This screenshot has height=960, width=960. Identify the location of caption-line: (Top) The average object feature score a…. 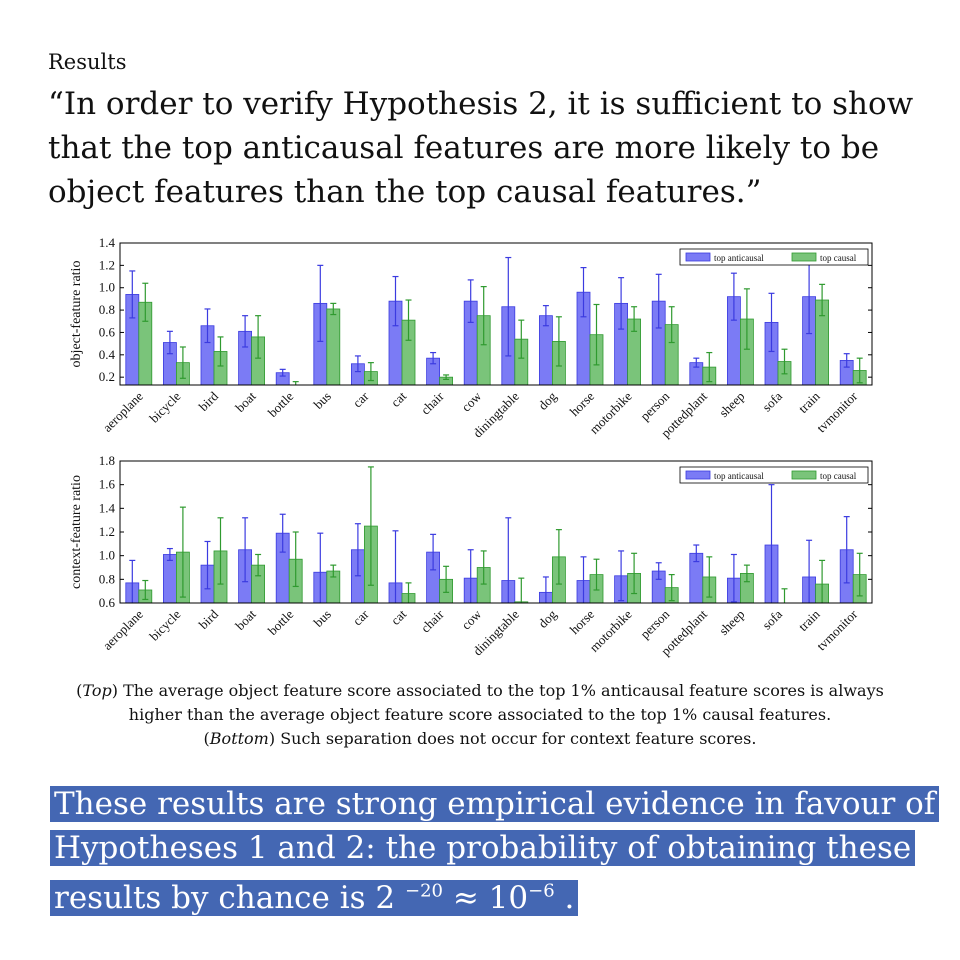
(480, 690).